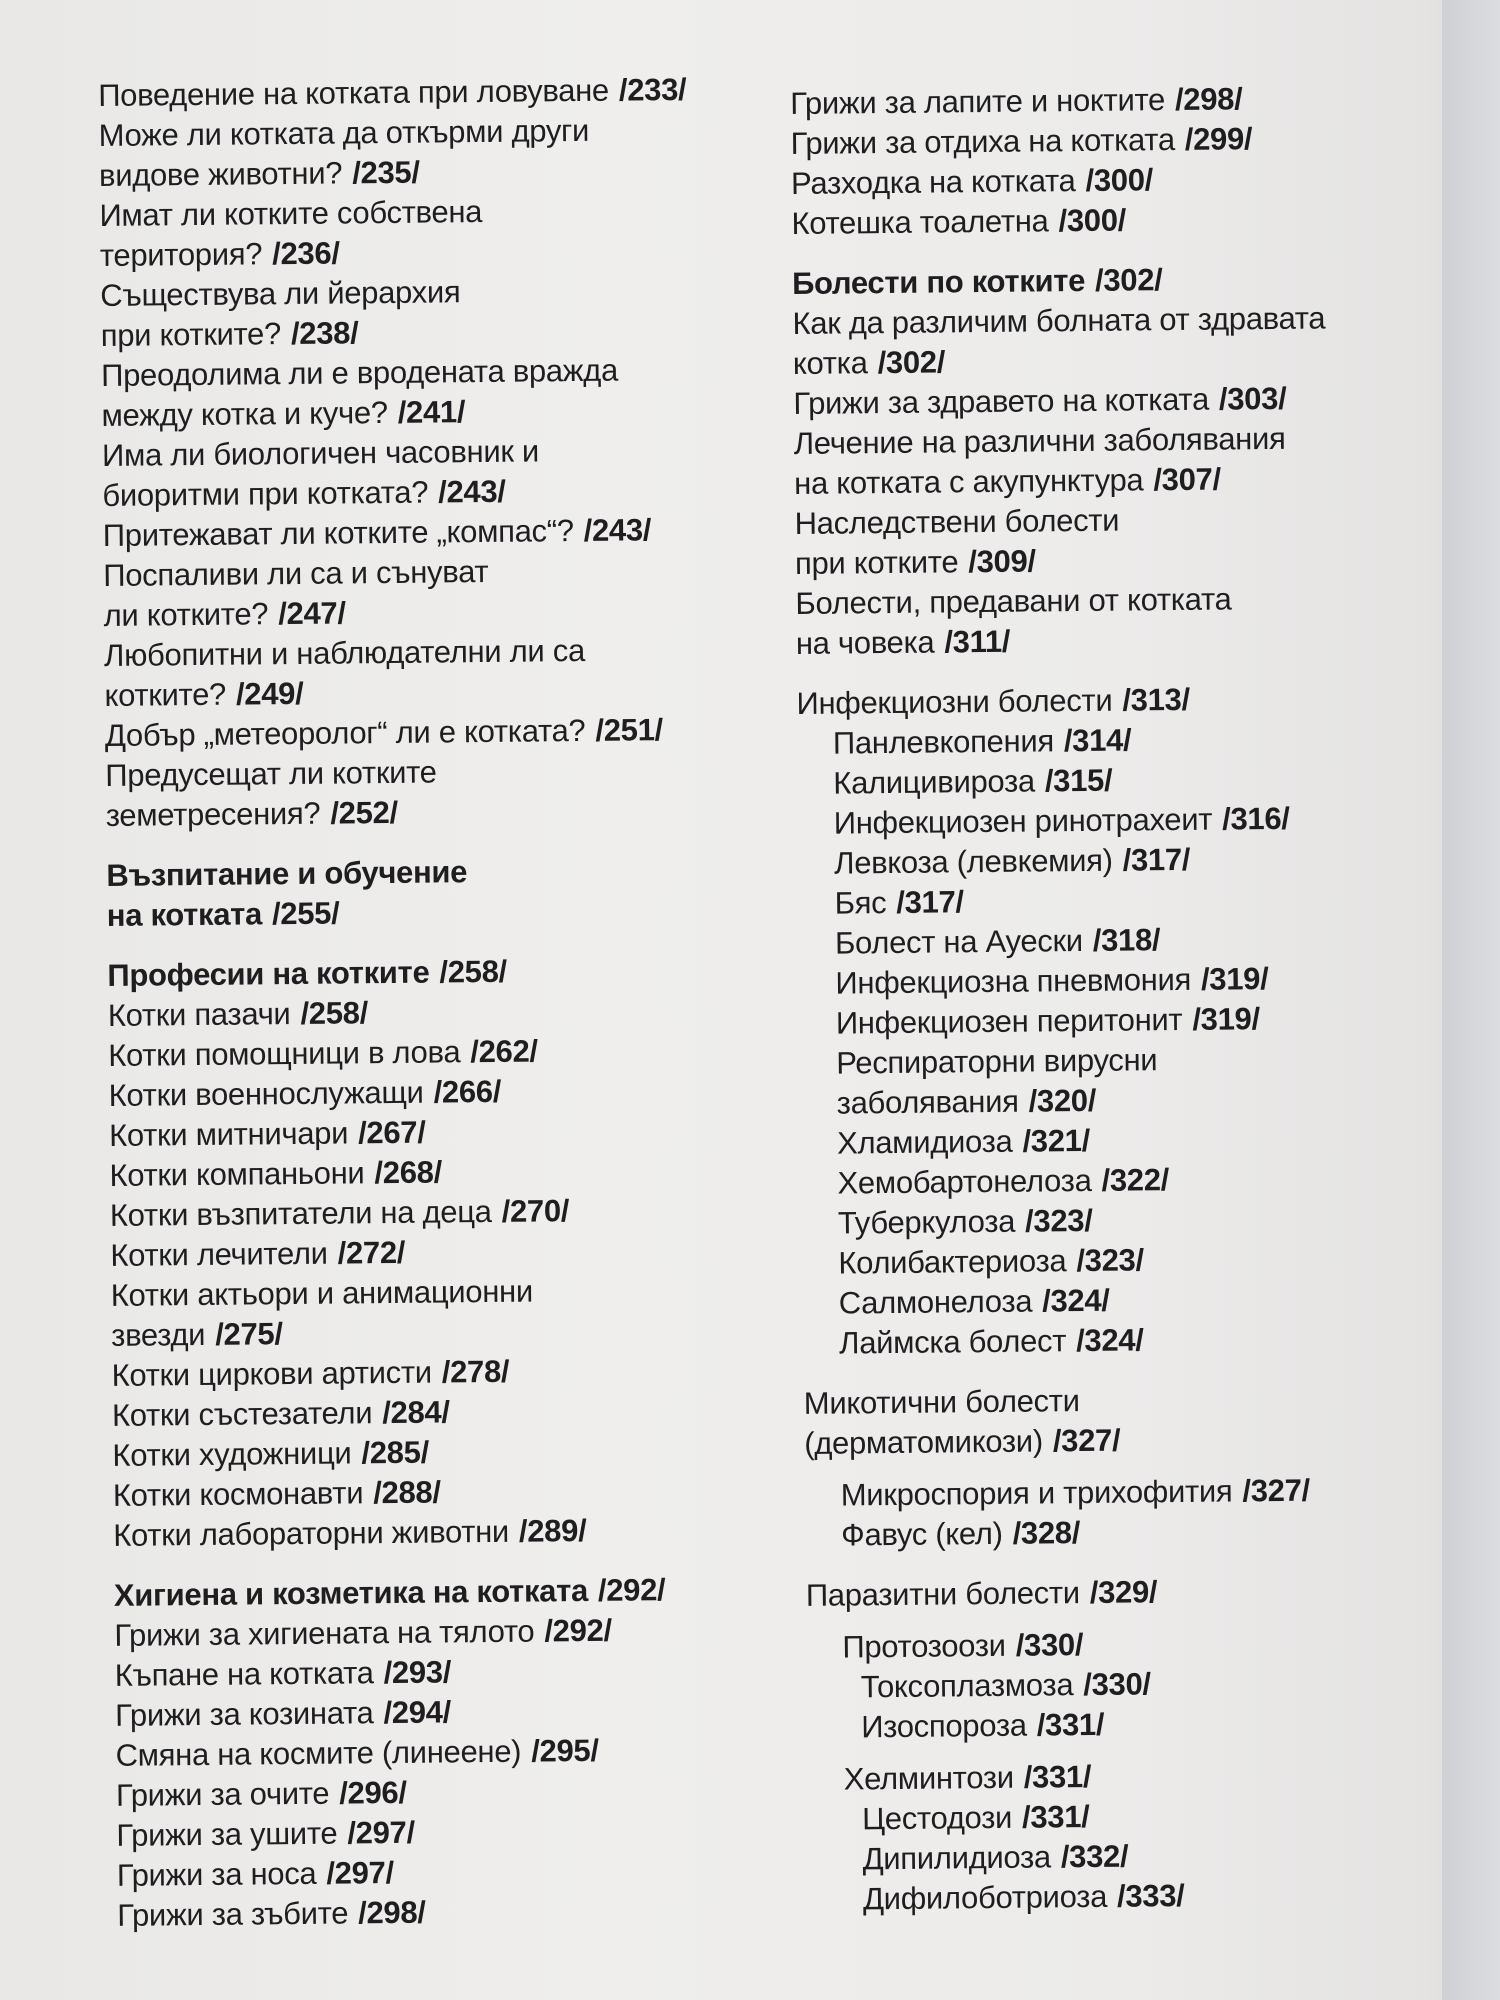 Image resolution: width=1500 pixels, height=2000 pixels. I want to click on toc-entry-title: Салмонелоза, so click(935, 1302).